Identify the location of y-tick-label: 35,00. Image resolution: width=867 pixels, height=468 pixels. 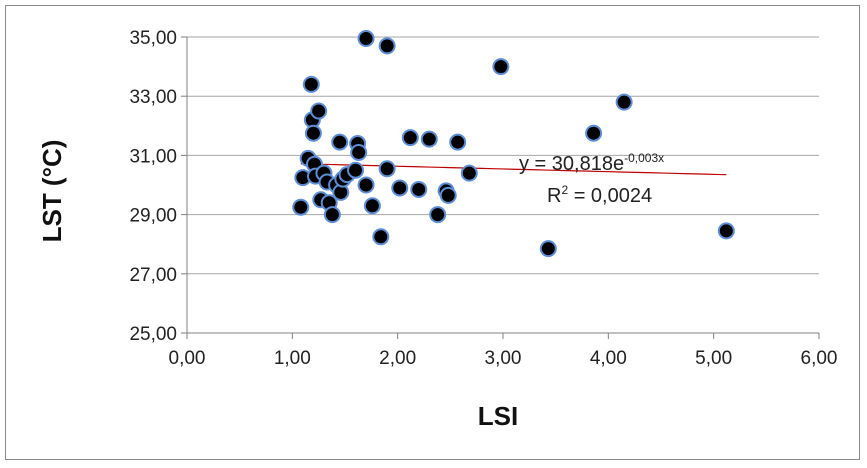
(153, 38).